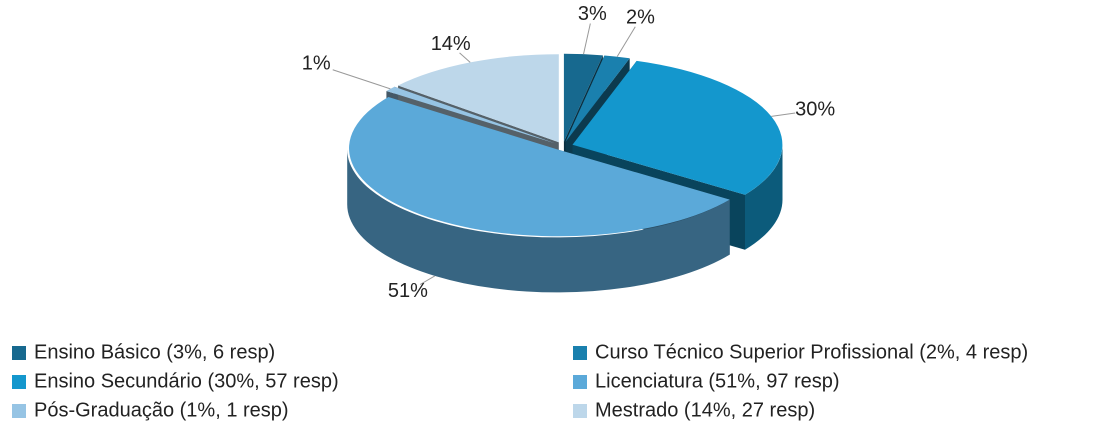 Image resolution: width=1115 pixels, height=427 pixels. I want to click on legend-label: Licenciatura (51%, 97 resp), so click(717, 381).